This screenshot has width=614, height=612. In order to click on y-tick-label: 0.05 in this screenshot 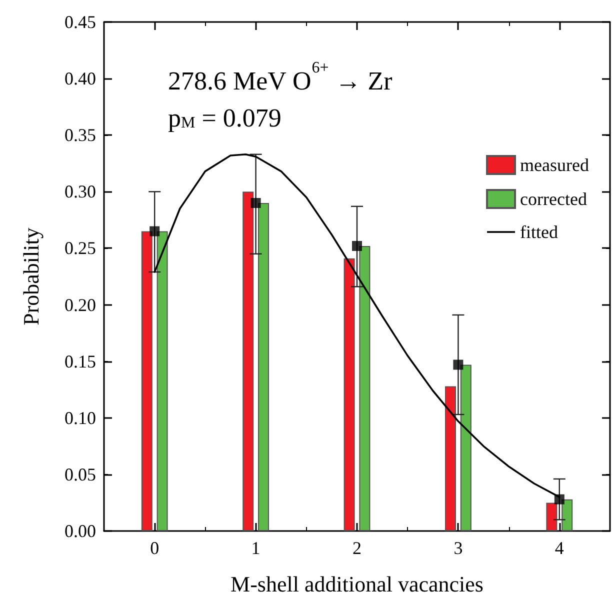, I will do `click(80, 474)`.